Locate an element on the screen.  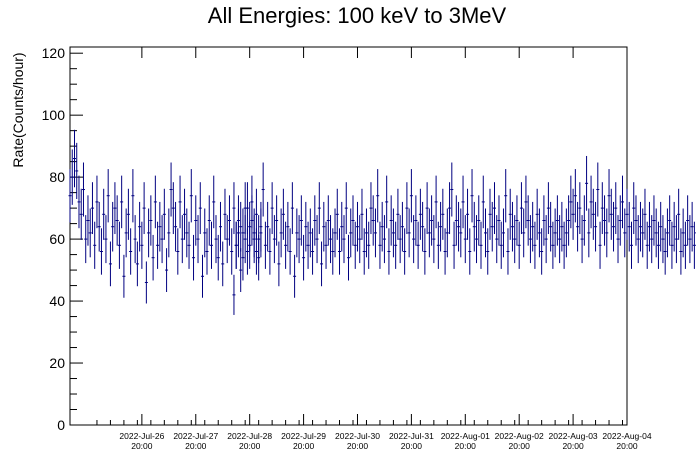
y-tick-label: 0 is located at coordinates (61, 425).